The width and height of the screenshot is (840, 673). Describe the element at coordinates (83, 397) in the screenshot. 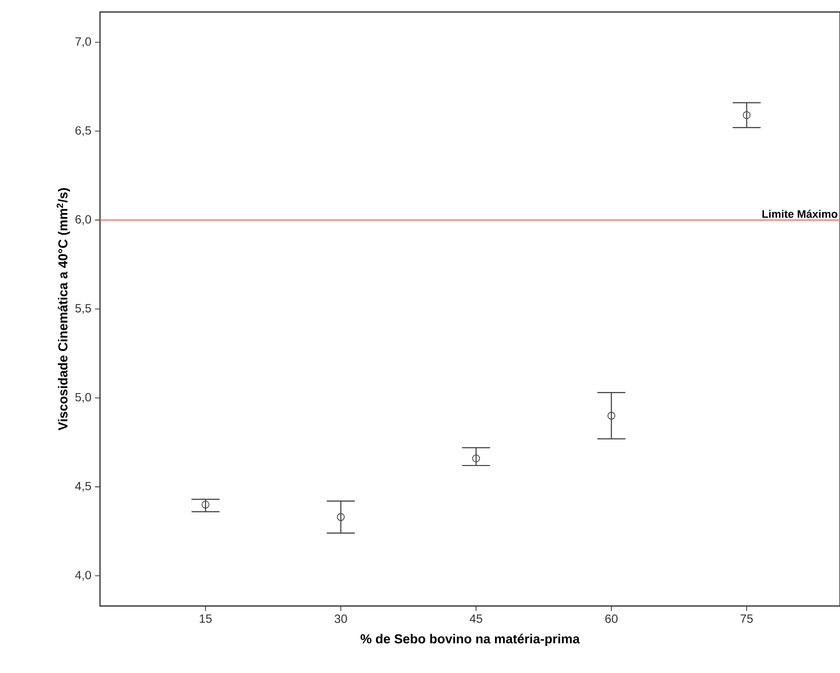

I see `y-tick-label: 5,0` at that location.